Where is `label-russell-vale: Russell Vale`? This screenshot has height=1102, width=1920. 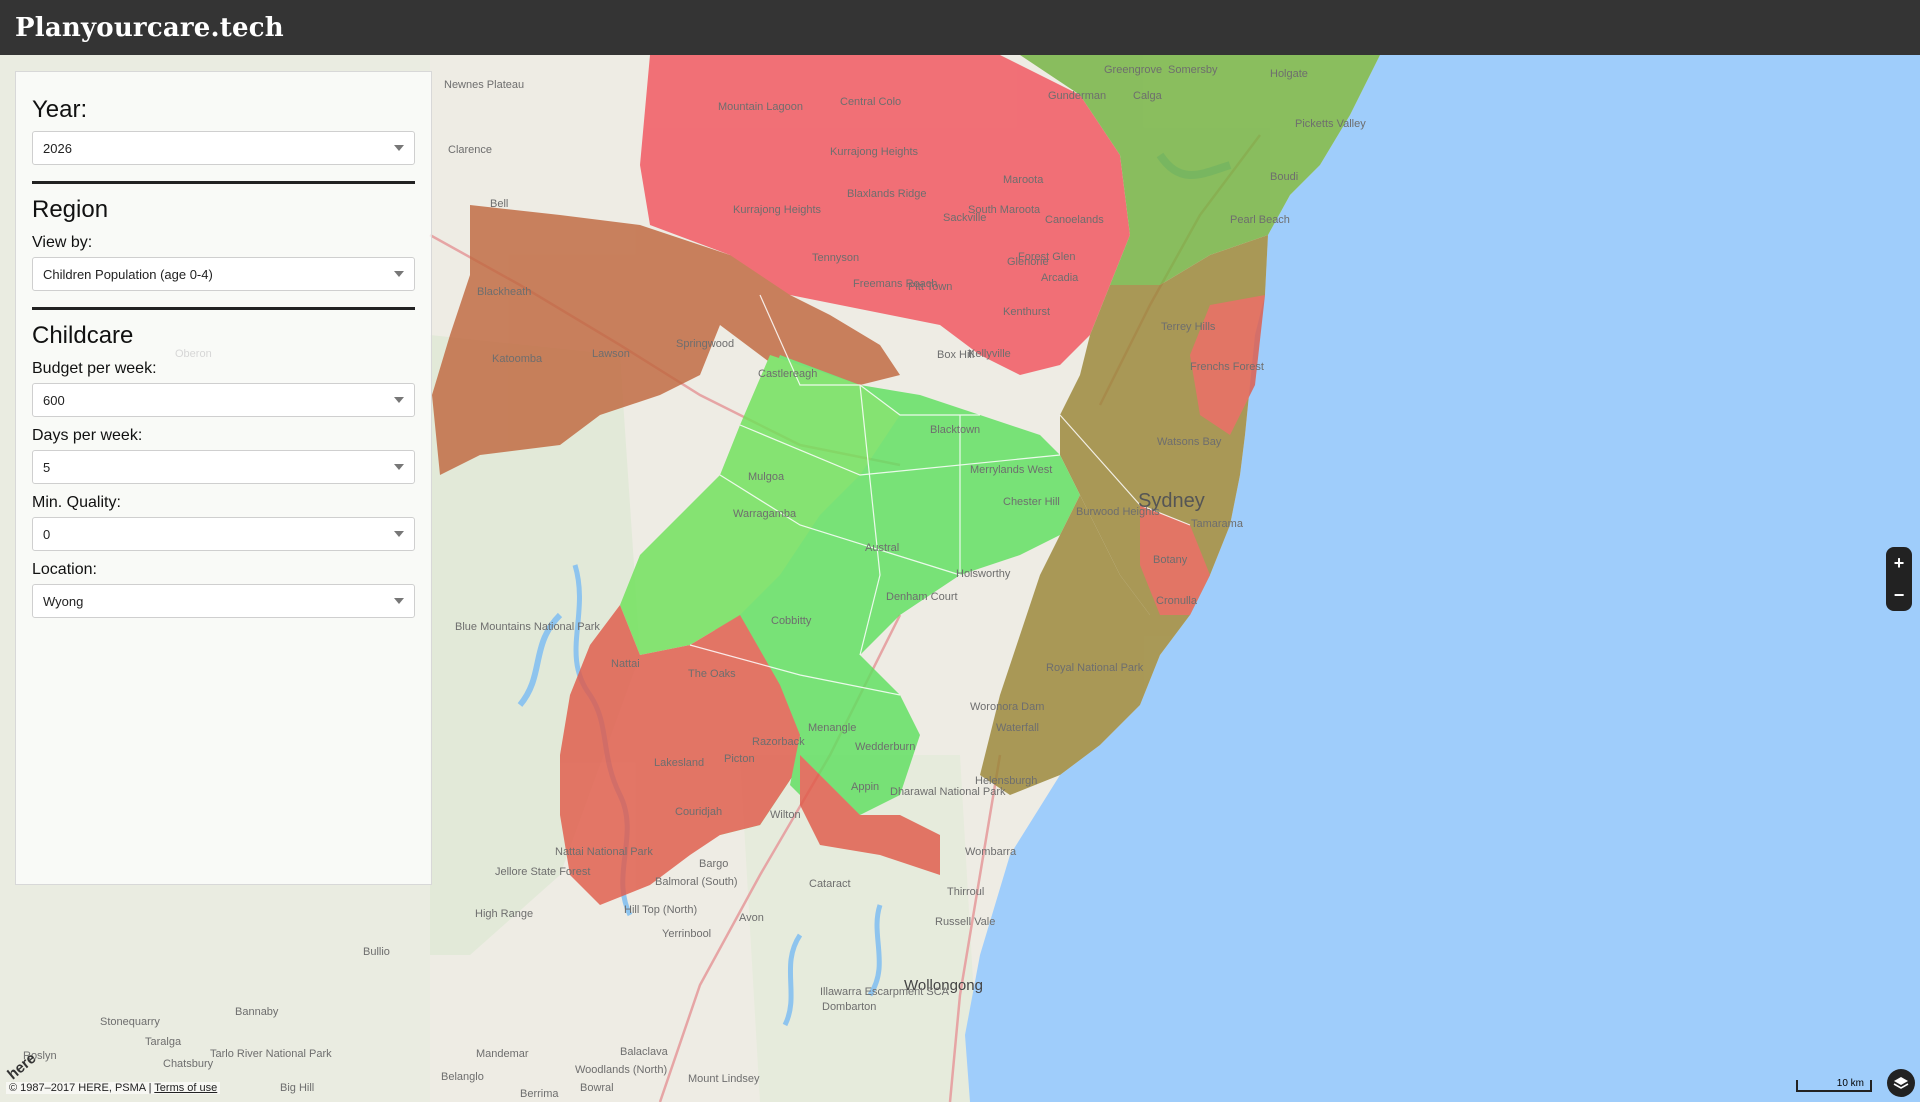 label-russell-vale: Russell Vale is located at coordinates (965, 922).